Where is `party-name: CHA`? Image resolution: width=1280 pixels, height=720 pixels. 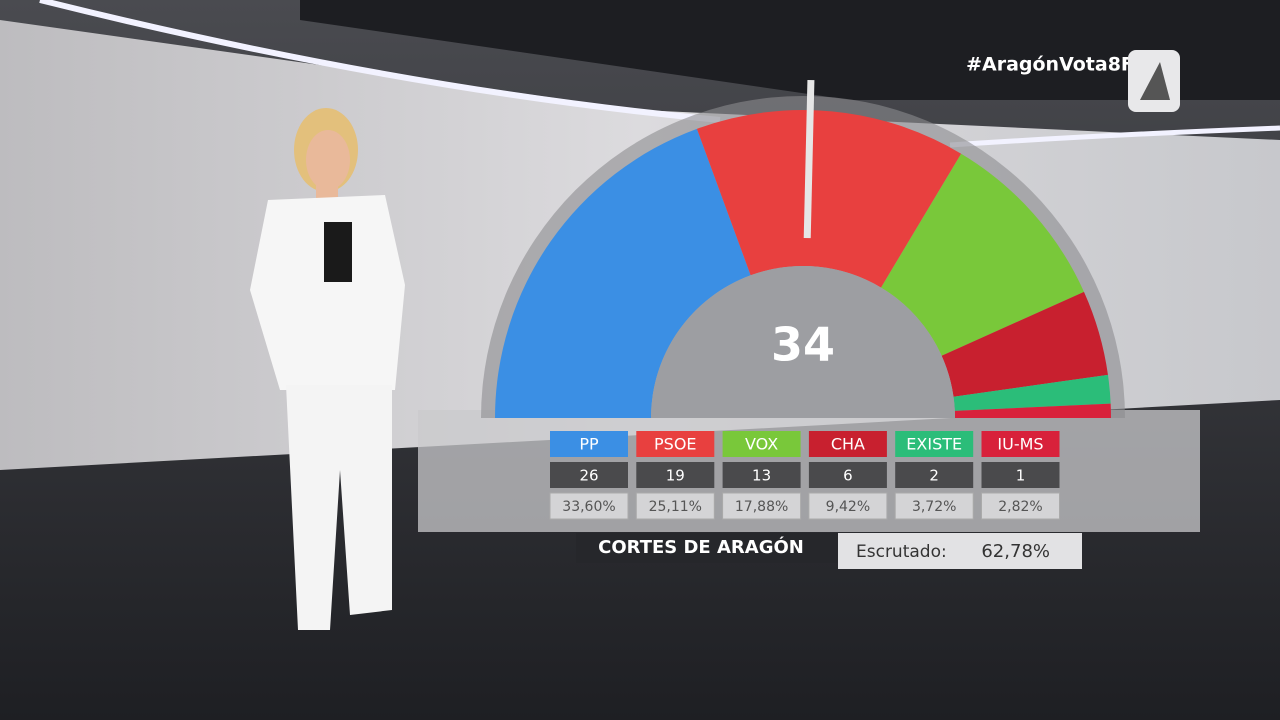 party-name: CHA is located at coordinates (848, 444).